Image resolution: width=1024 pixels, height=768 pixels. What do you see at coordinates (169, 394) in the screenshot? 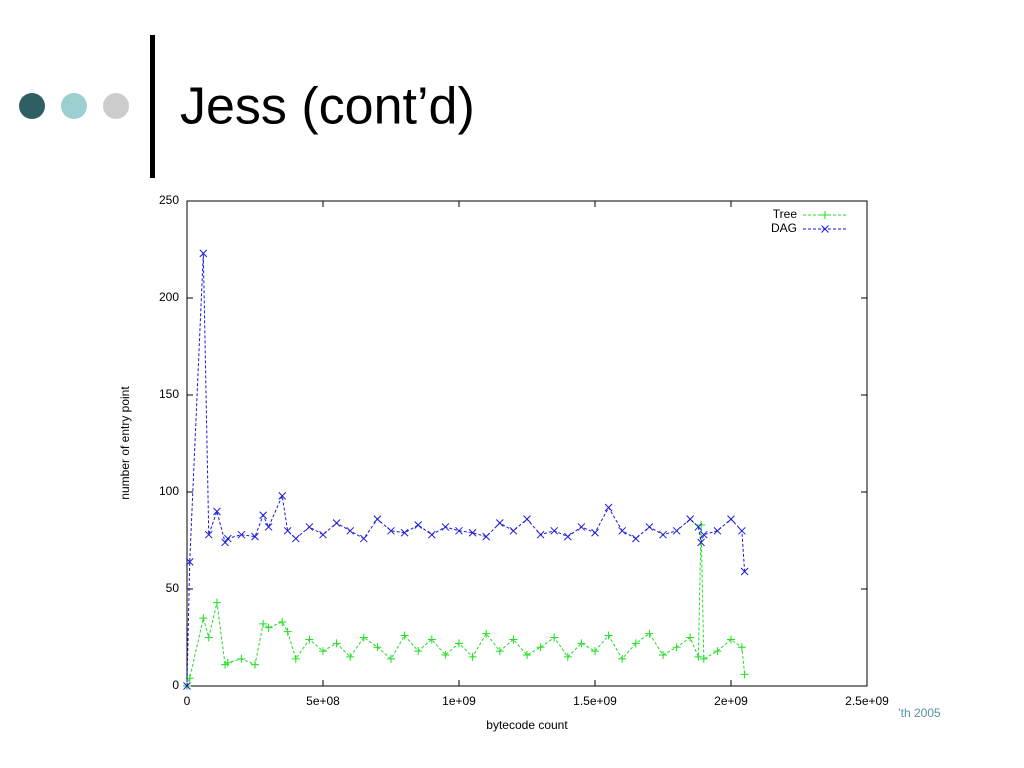
I see `y-tick-label: 150` at bounding box center [169, 394].